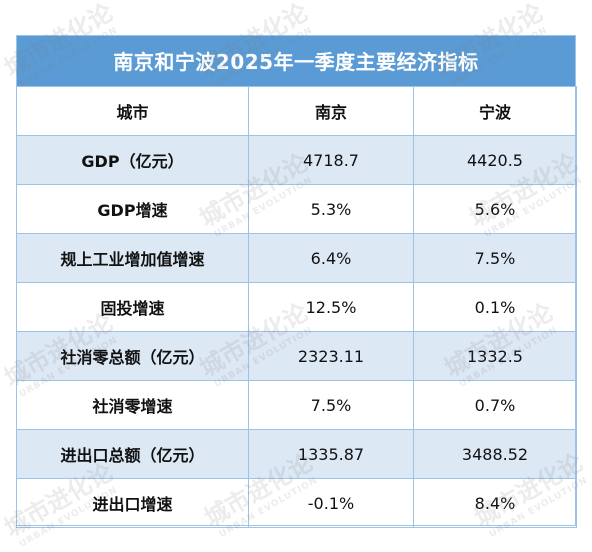 The width and height of the screenshot is (592, 552). Describe the element at coordinates (132, 356) in the screenshot. I see `row-label: 社消零总额（亿元）` at that location.